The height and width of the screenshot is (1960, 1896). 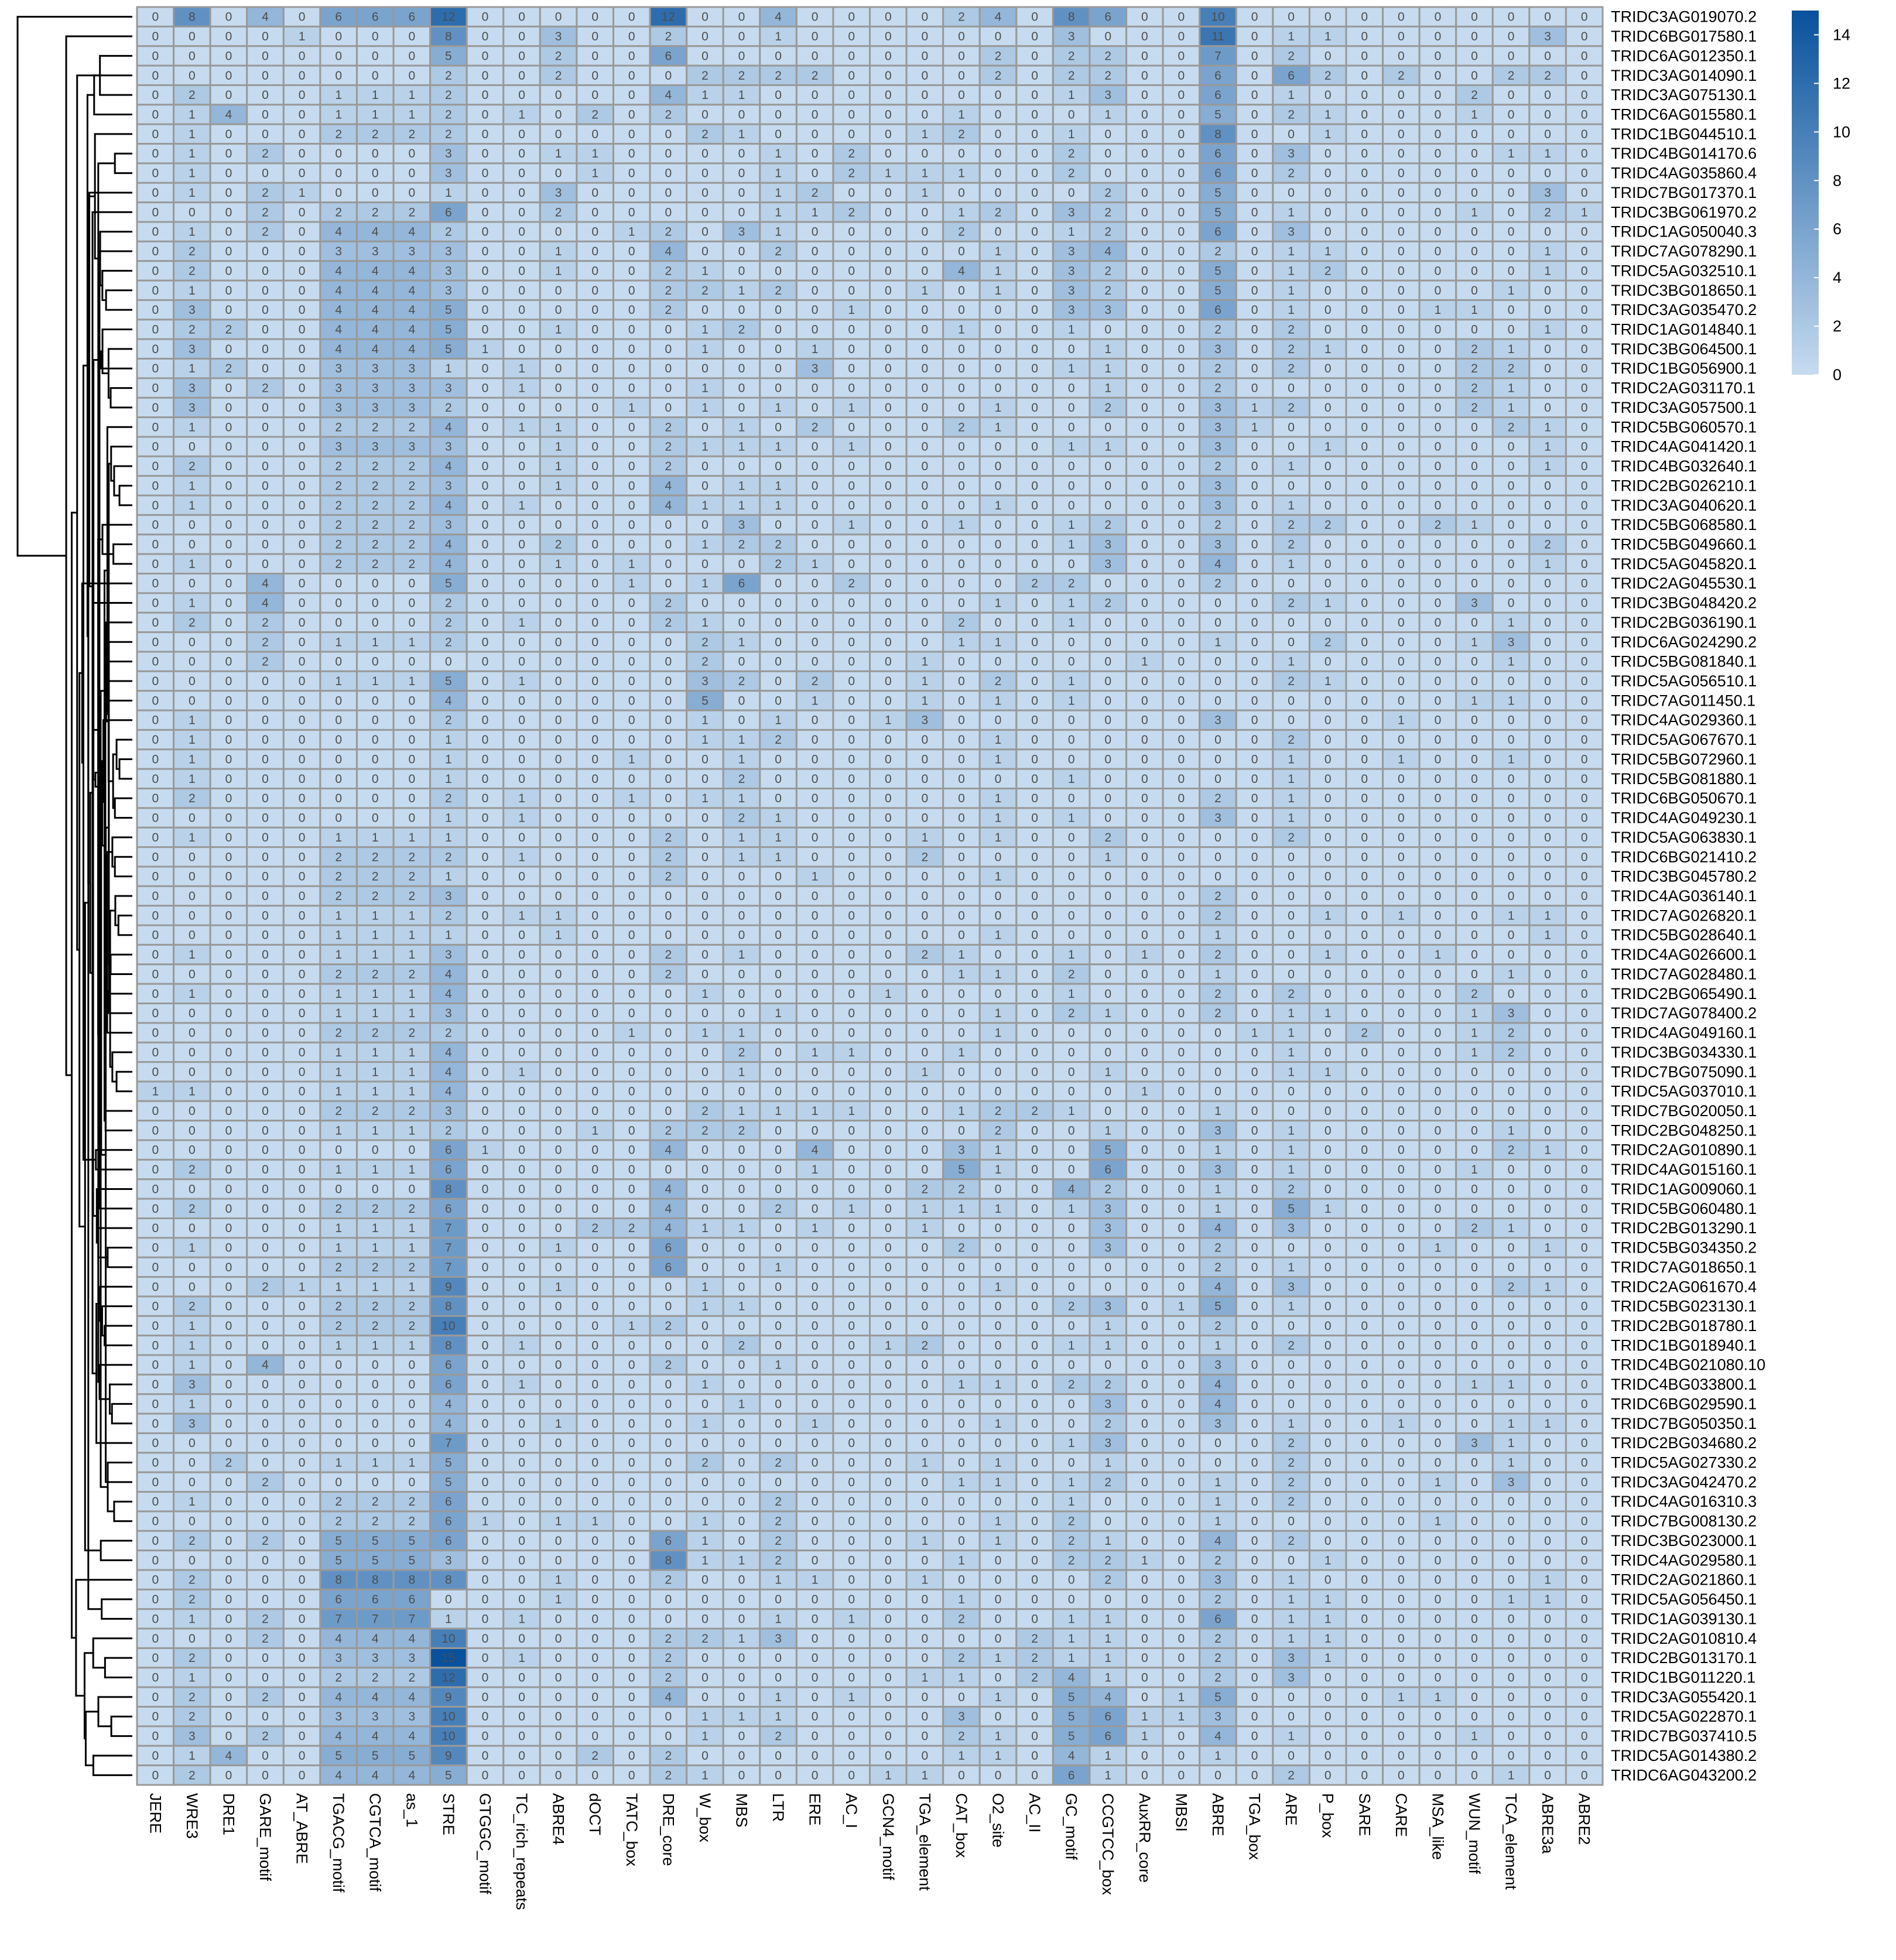 I want to click on heatmap-cell, so click(x=851, y=36).